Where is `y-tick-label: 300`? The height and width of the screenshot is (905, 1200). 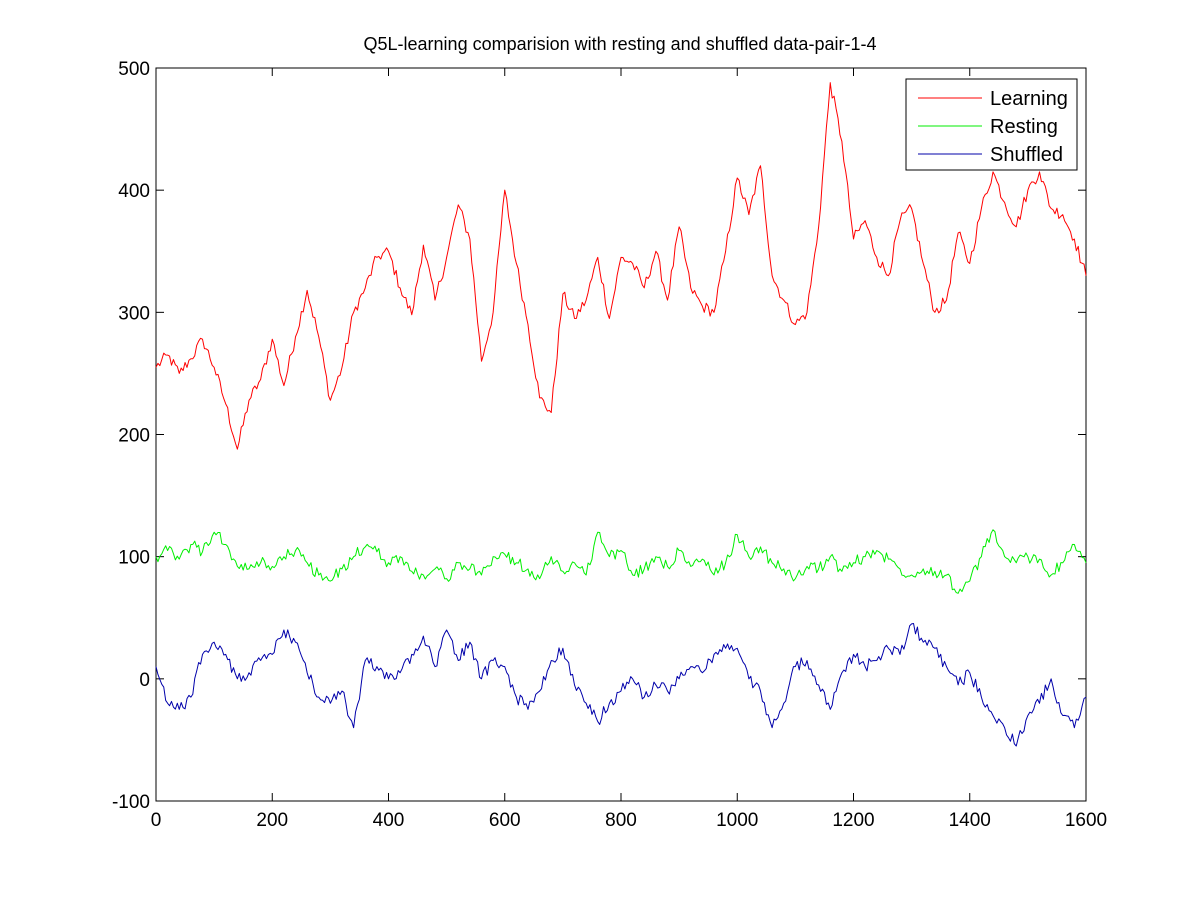
y-tick-label: 300 is located at coordinates (134, 313).